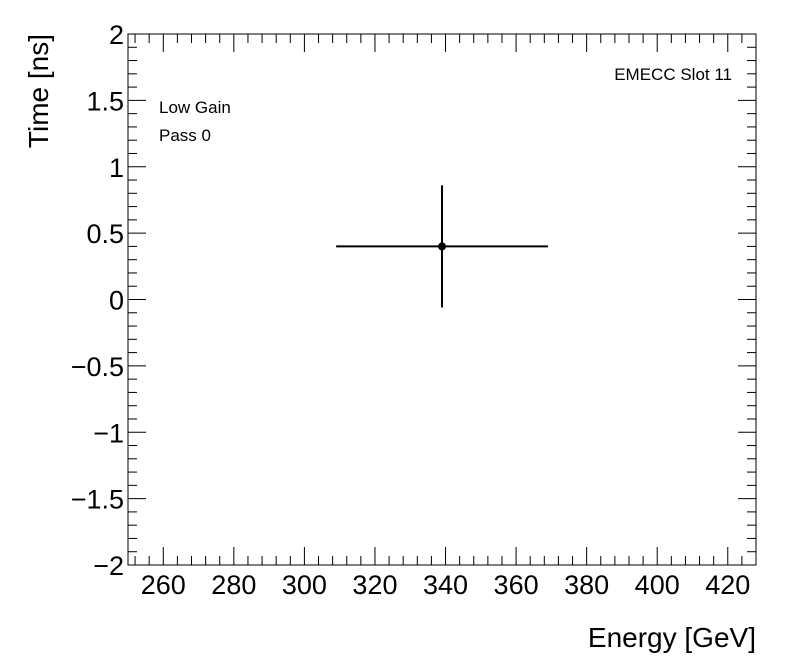 This screenshot has width=796, height=672. What do you see at coordinates (673, 74) in the screenshot?
I see `annotation-slot: EMECC Slot 11` at bounding box center [673, 74].